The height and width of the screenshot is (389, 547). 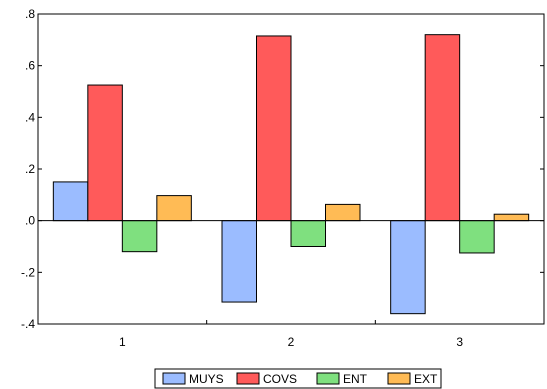 I want to click on legend-label-covs: COVS, so click(x=280, y=379).